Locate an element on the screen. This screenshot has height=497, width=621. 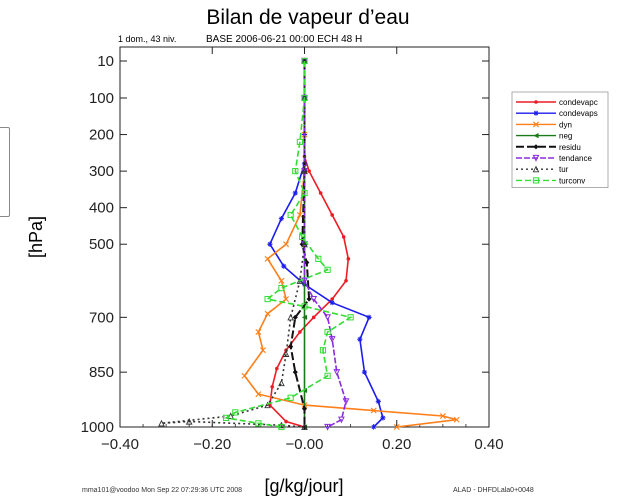
legend-label-dyn: dyn is located at coordinates (565, 124).